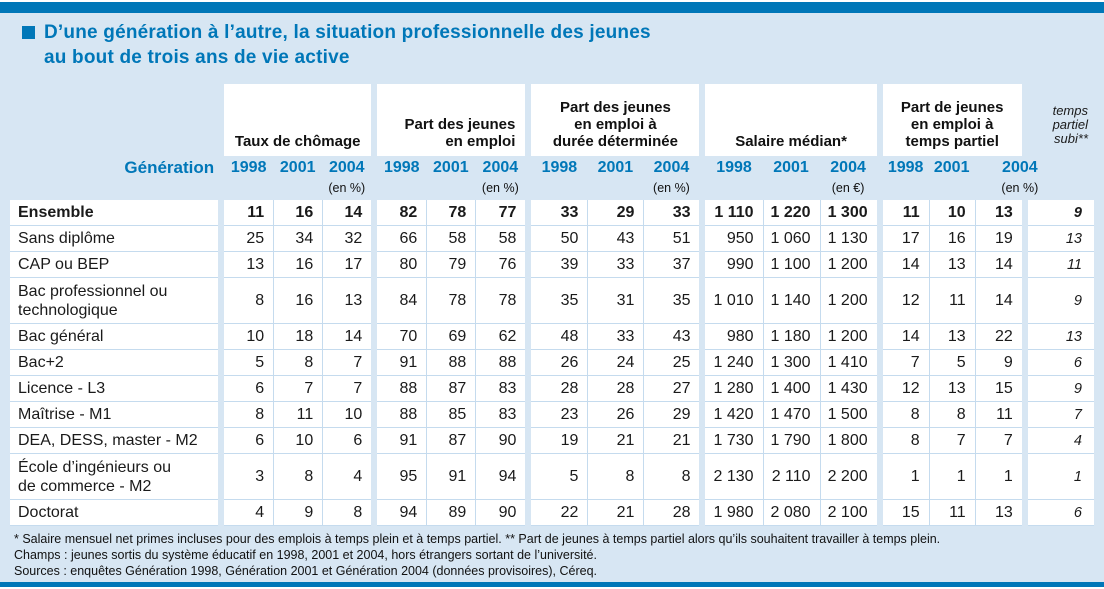 The height and width of the screenshot is (589, 1104). Describe the element at coordinates (998, 363) in the screenshot. I see `value-cell: 9` at that location.